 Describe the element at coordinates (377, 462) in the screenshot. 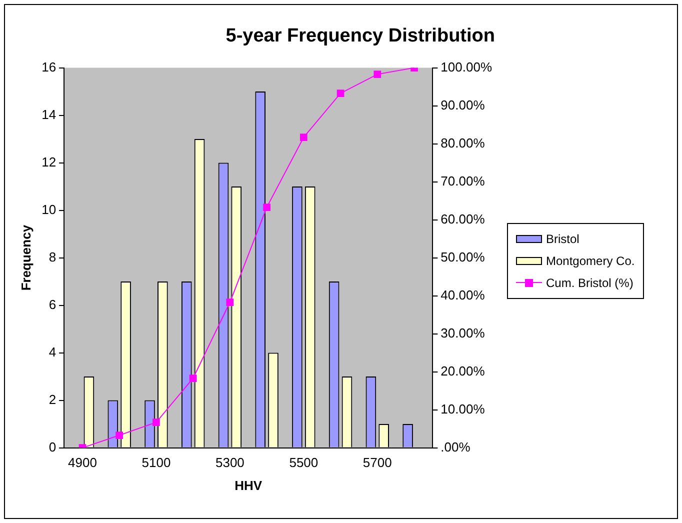

I see `x-tick-label: 5700` at that location.